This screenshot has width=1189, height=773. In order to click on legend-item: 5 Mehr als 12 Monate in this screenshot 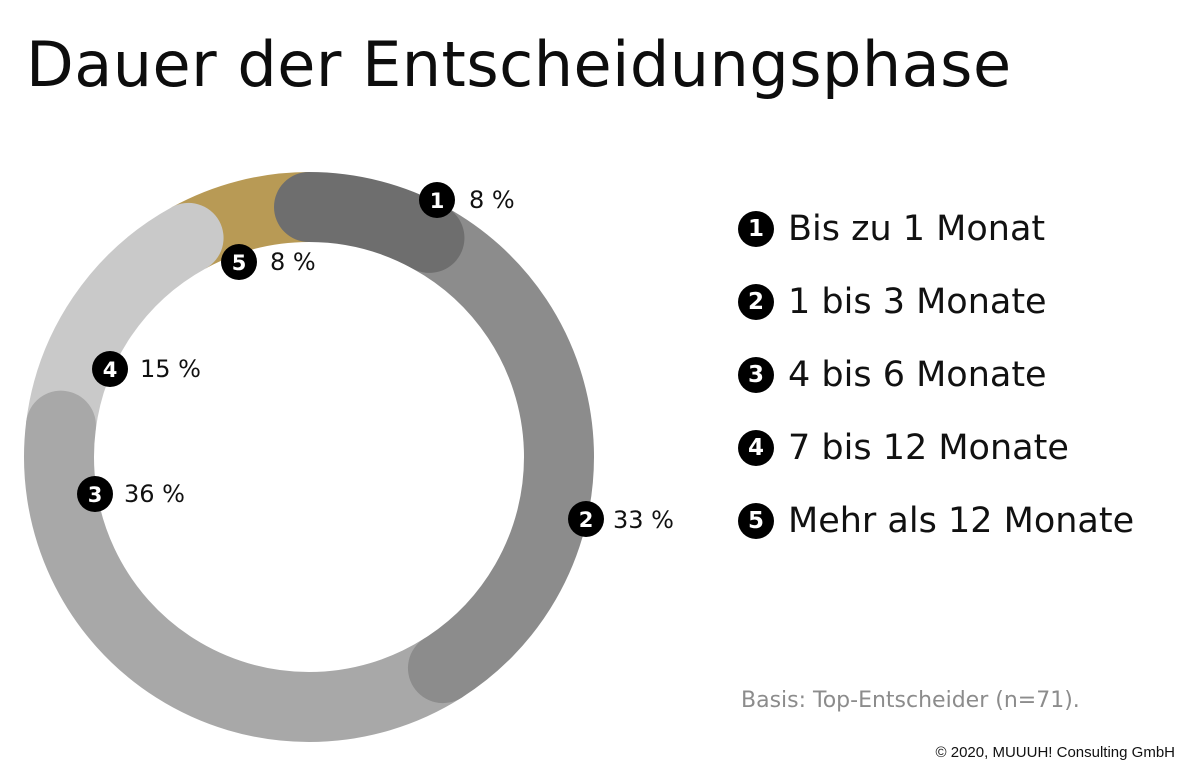, I will do `click(936, 520)`.